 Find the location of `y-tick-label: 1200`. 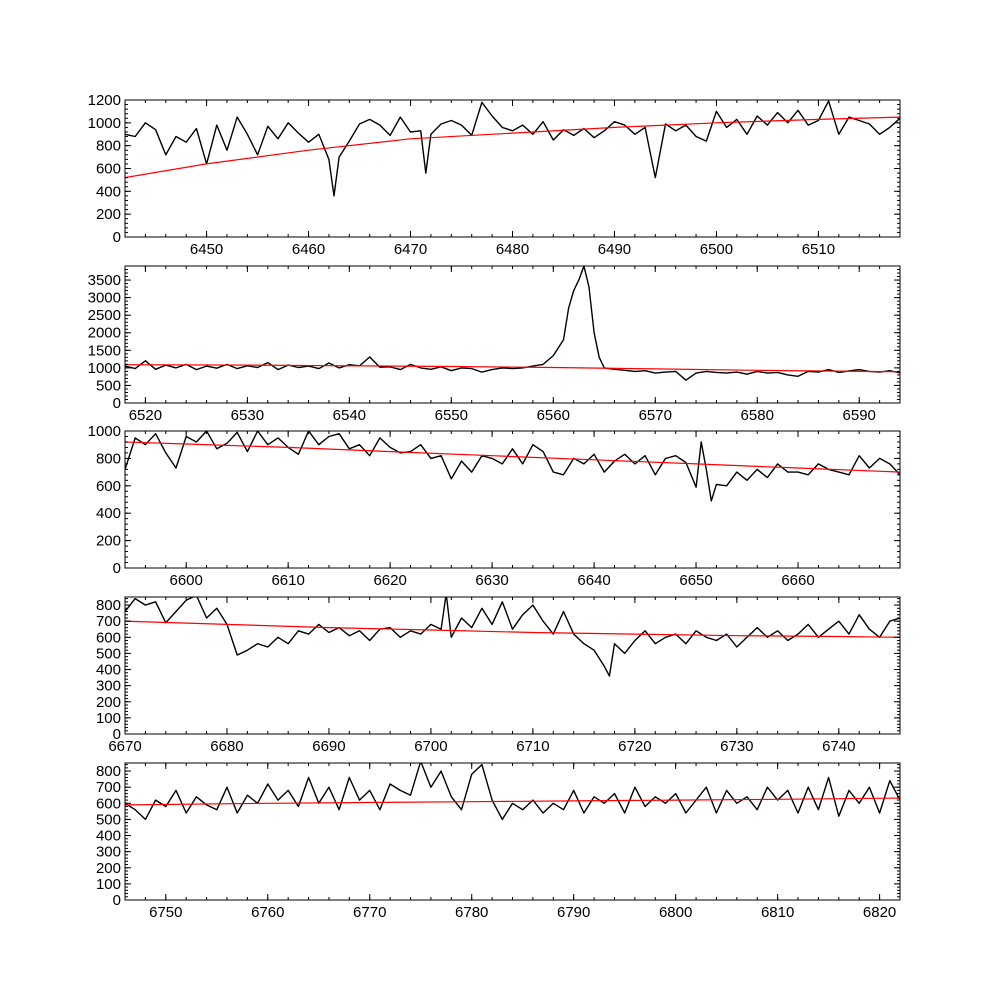

y-tick-label: 1200 is located at coordinates (104, 100).